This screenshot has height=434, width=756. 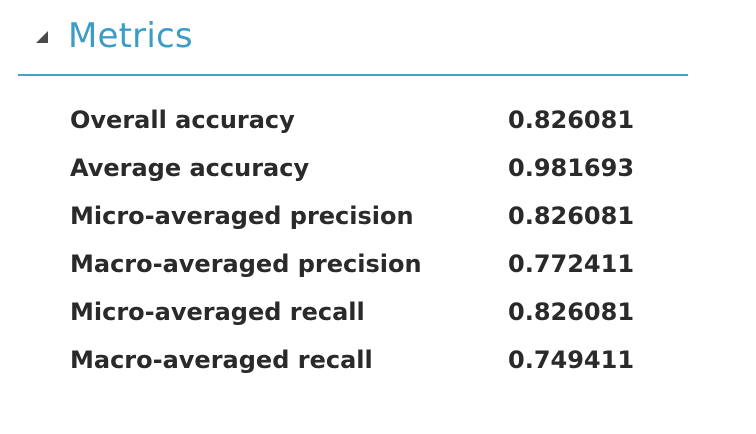 What do you see at coordinates (571, 168) in the screenshot?
I see `metric-value: 0.981693` at bounding box center [571, 168].